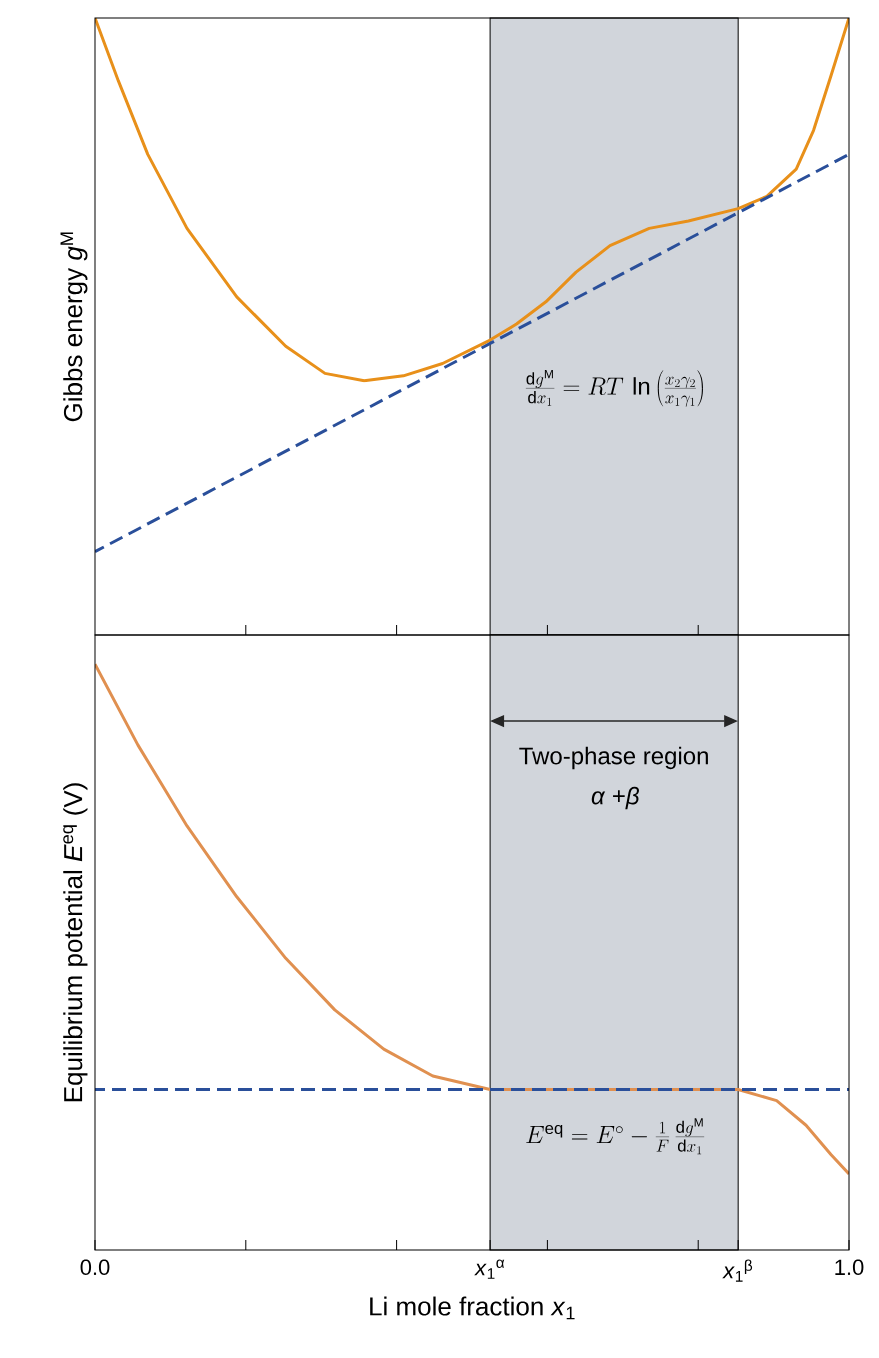 Image resolution: width=879 pixels, height=1358 pixels. What do you see at coordinates (95, 1267) in the screenshot?
I see `x-tick-label: 0.0` at bounding box center [95, 1267].